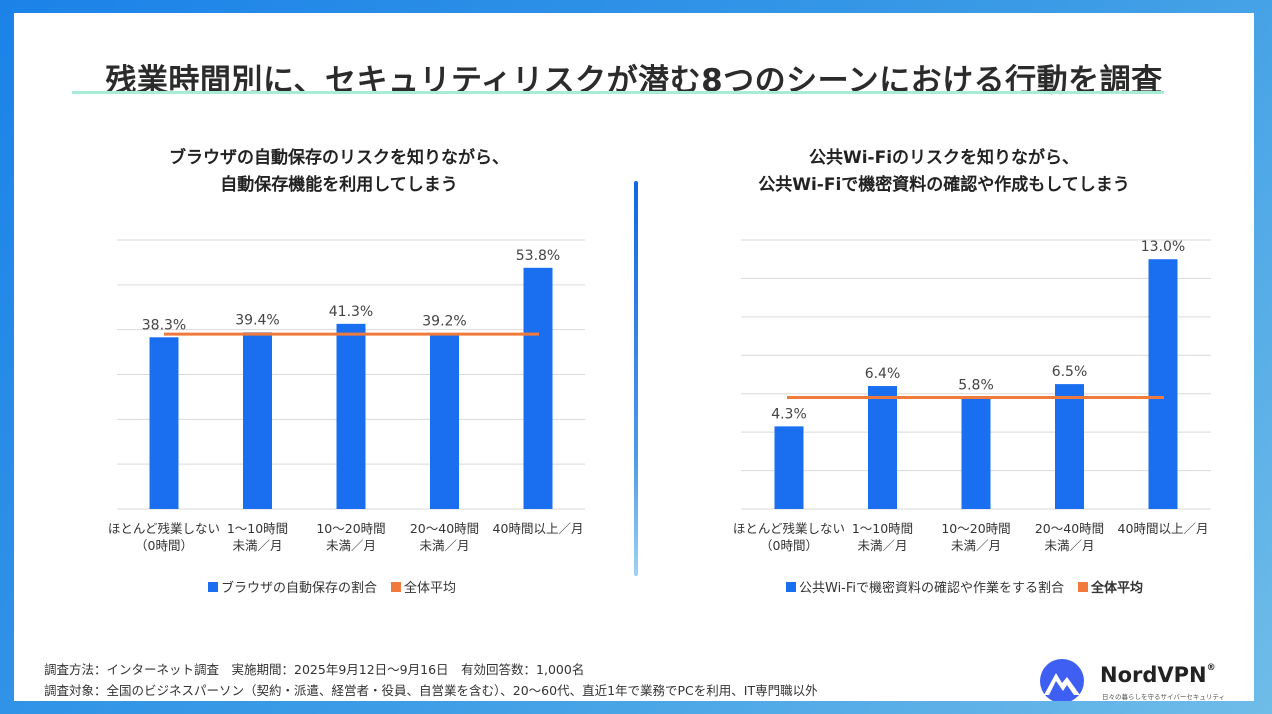 The height and width of the screenshot is (714, 1272). Describe the element at coordinates (789, 414) in the screenshot. I see `data-label: 4.3%` at that location.